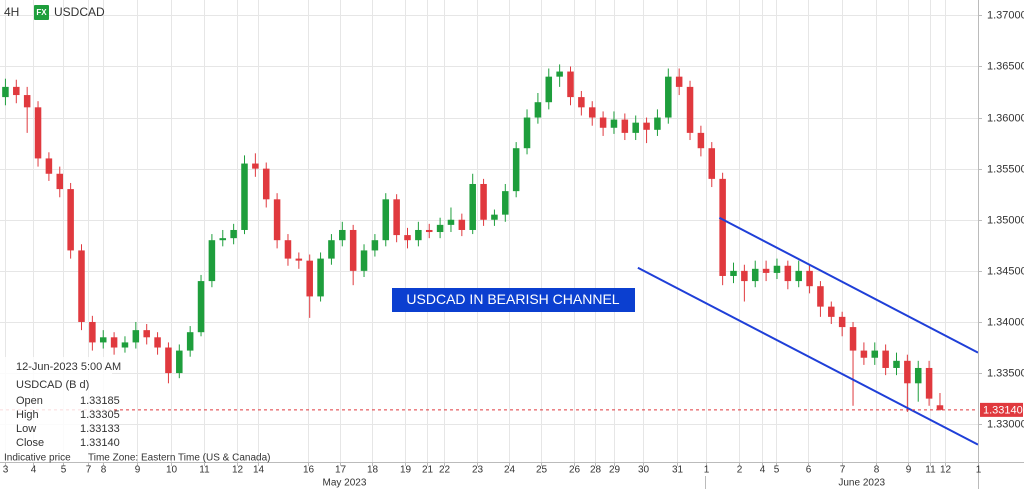  What do you see at coordinates (979, 470) in the screenshot?
I see `x-tick-label: 1` at bounding box center [979, 470].